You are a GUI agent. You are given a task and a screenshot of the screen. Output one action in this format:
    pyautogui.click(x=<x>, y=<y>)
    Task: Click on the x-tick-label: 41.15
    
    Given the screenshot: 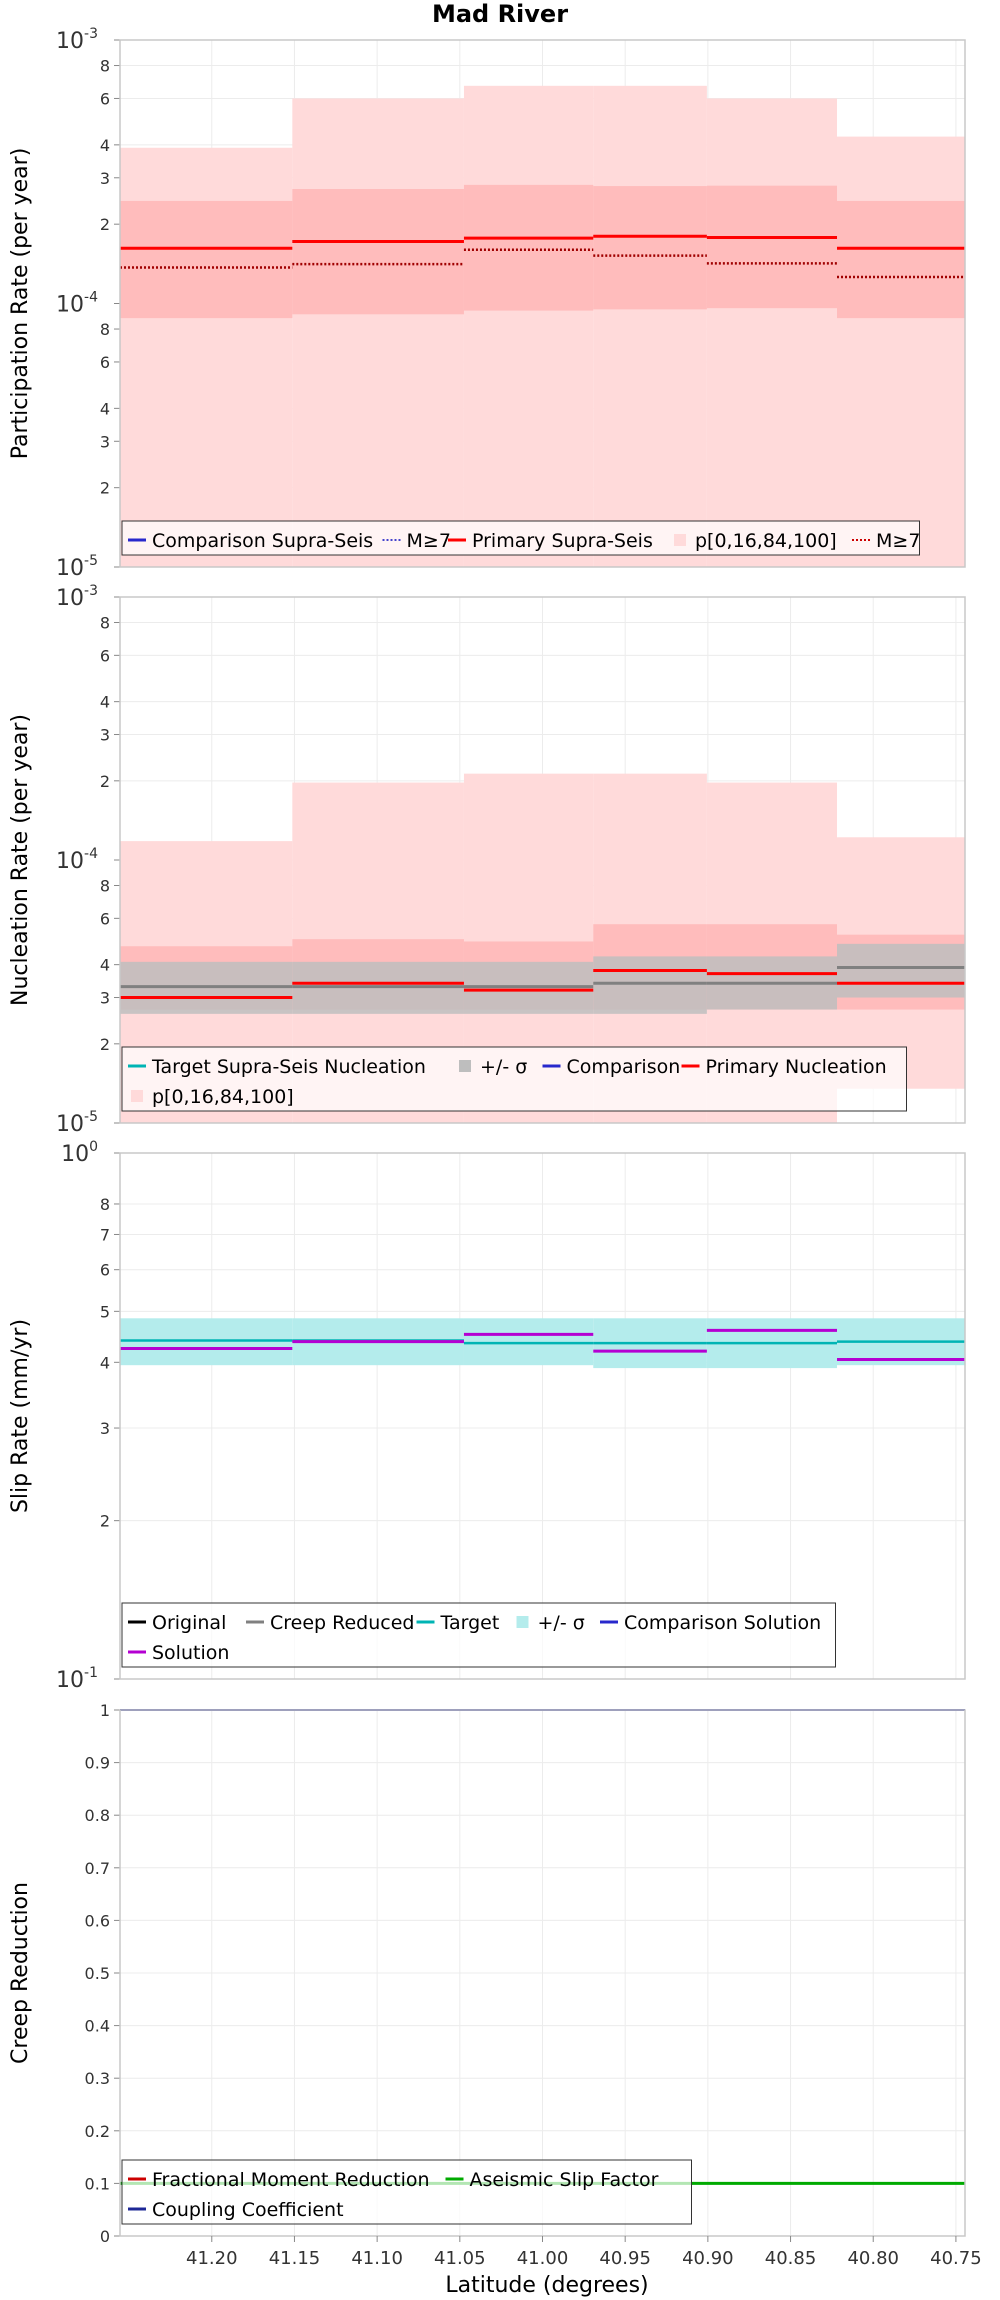 What is the action you would take?
    pyautogui.click(x=295, y=2258)
    